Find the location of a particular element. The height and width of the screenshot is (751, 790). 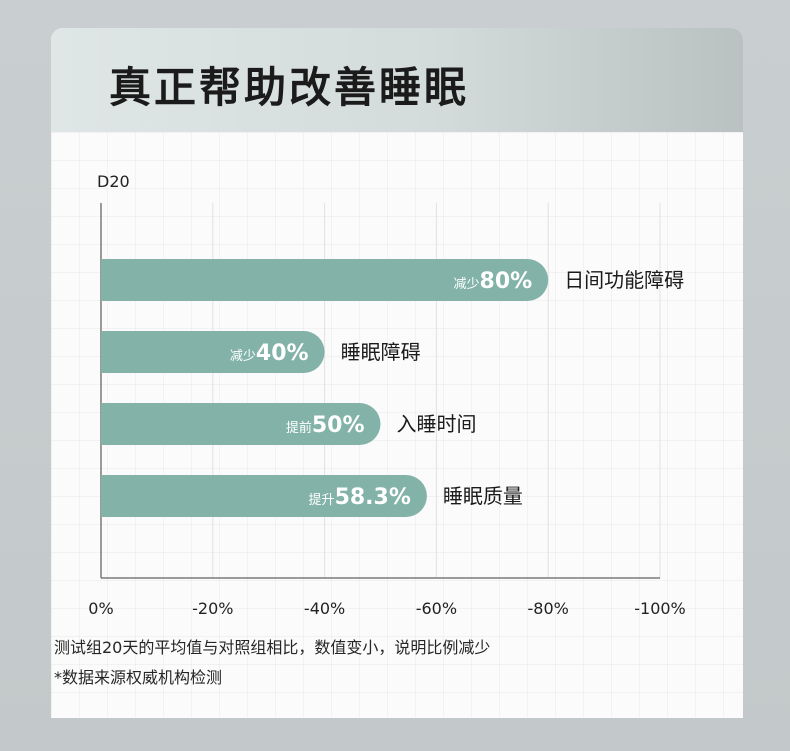

x-tick-label: -40% is located at coordinates (324, 608).